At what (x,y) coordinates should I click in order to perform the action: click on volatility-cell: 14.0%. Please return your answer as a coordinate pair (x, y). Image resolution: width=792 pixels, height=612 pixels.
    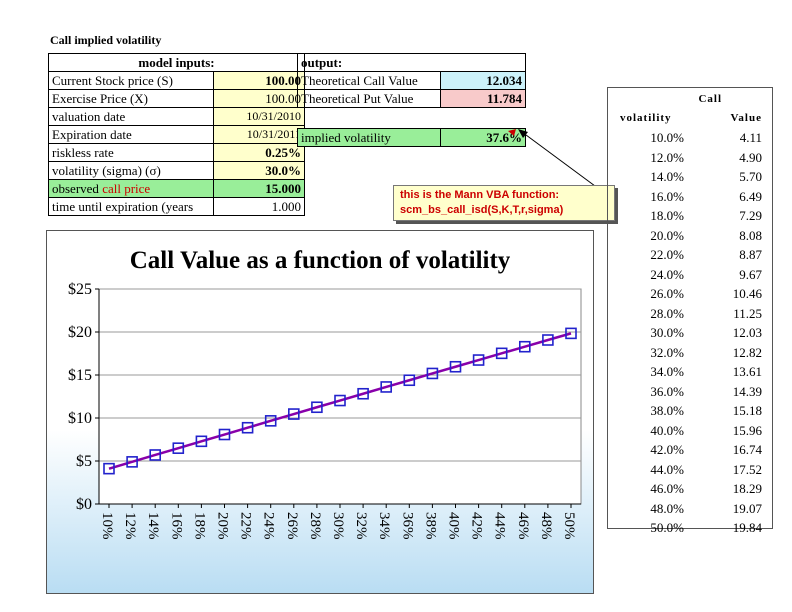
    Looking at the image, I should click on (667, 176).